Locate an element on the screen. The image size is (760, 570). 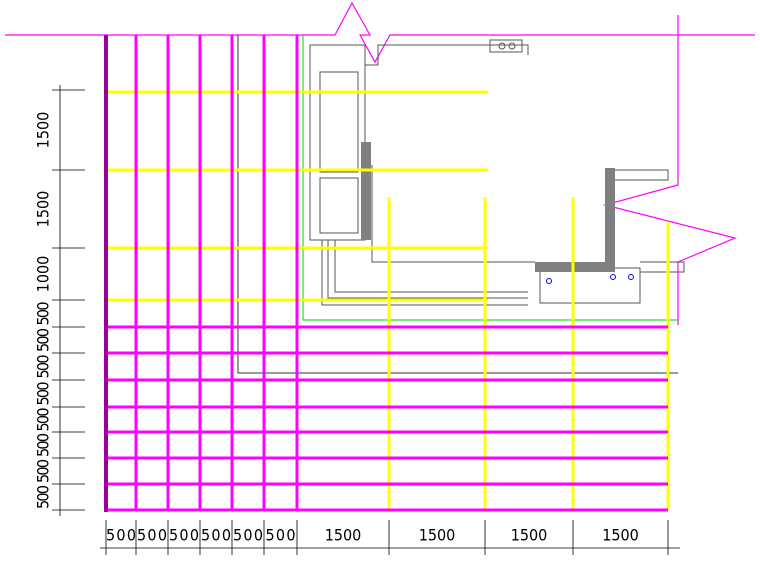
walls is located at coordinates (488, 207).